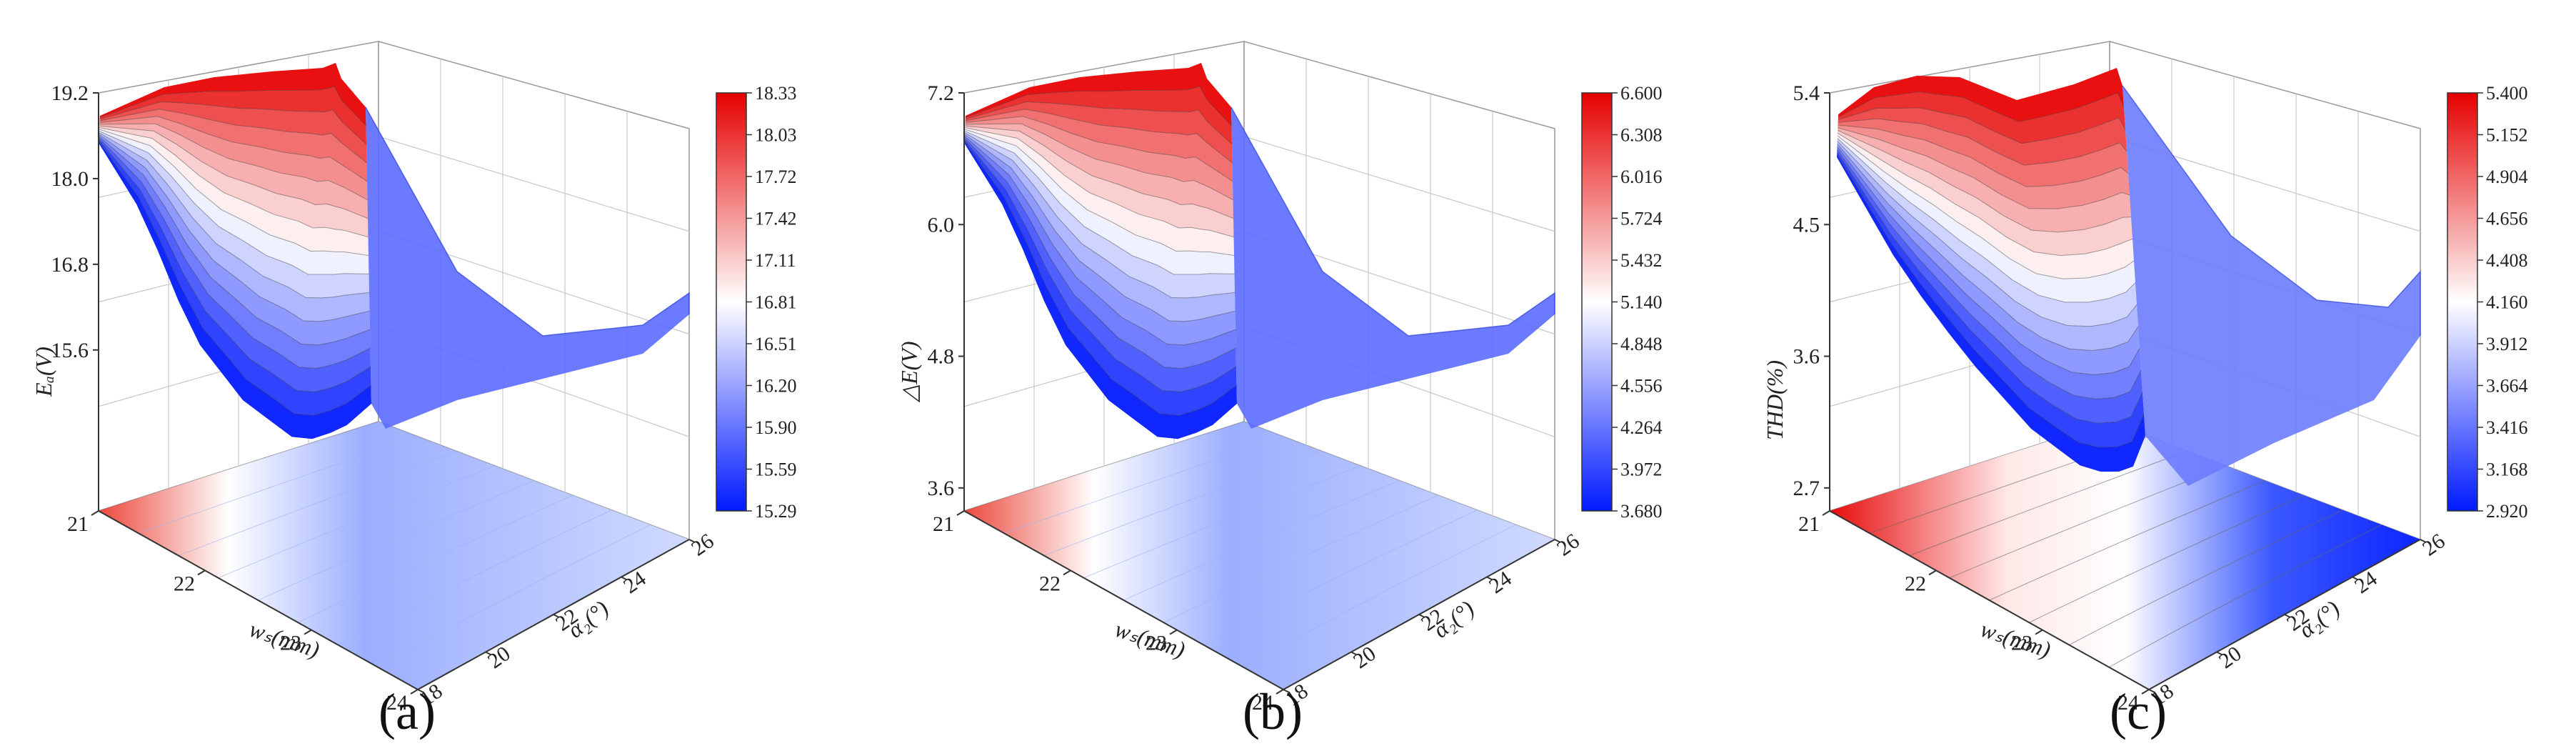  Describe the element at coordinates (1641, 302) in the screenshot. I see `colorbar-tick-label: 5.140` at that location.